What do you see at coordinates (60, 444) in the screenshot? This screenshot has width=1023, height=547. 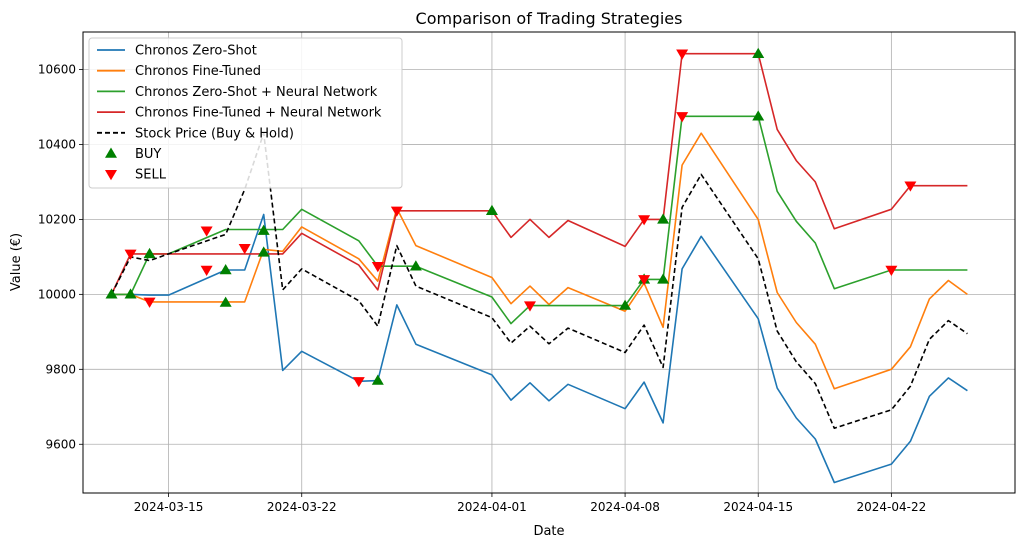 I see `y-tick-label: 9600` at bounding box center [60, 444].